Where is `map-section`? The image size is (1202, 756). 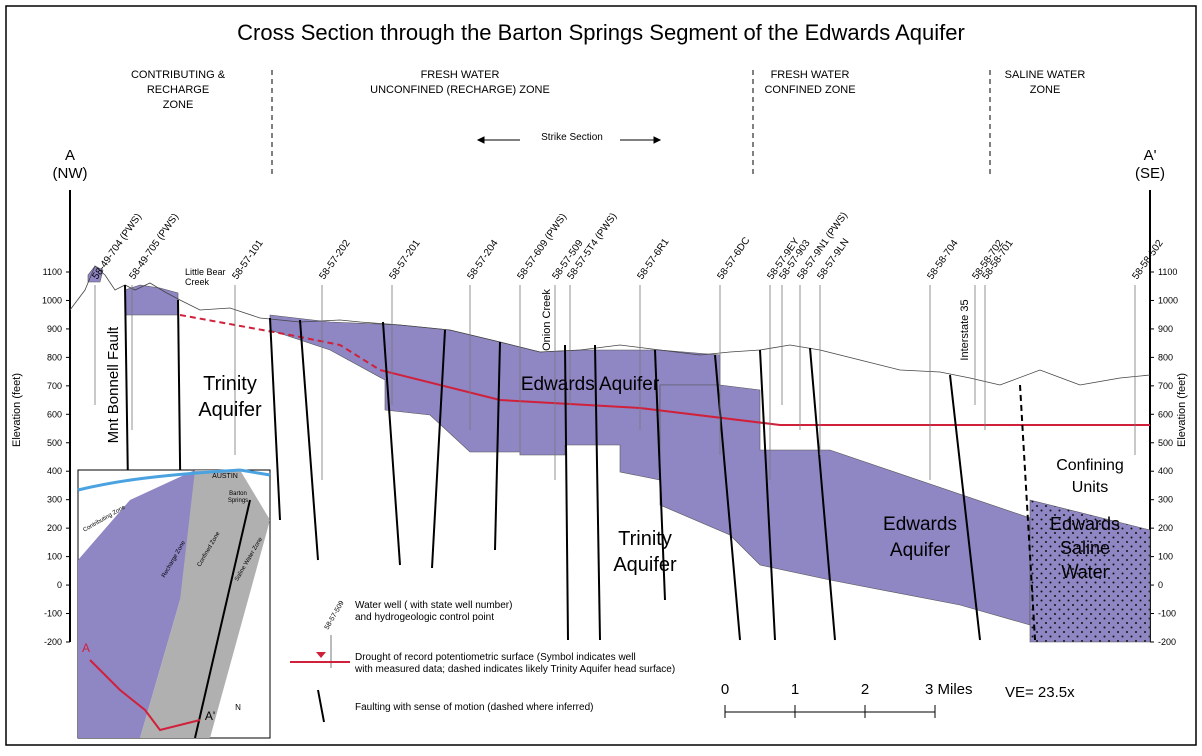 map-section is located at coordinates (145, 695).